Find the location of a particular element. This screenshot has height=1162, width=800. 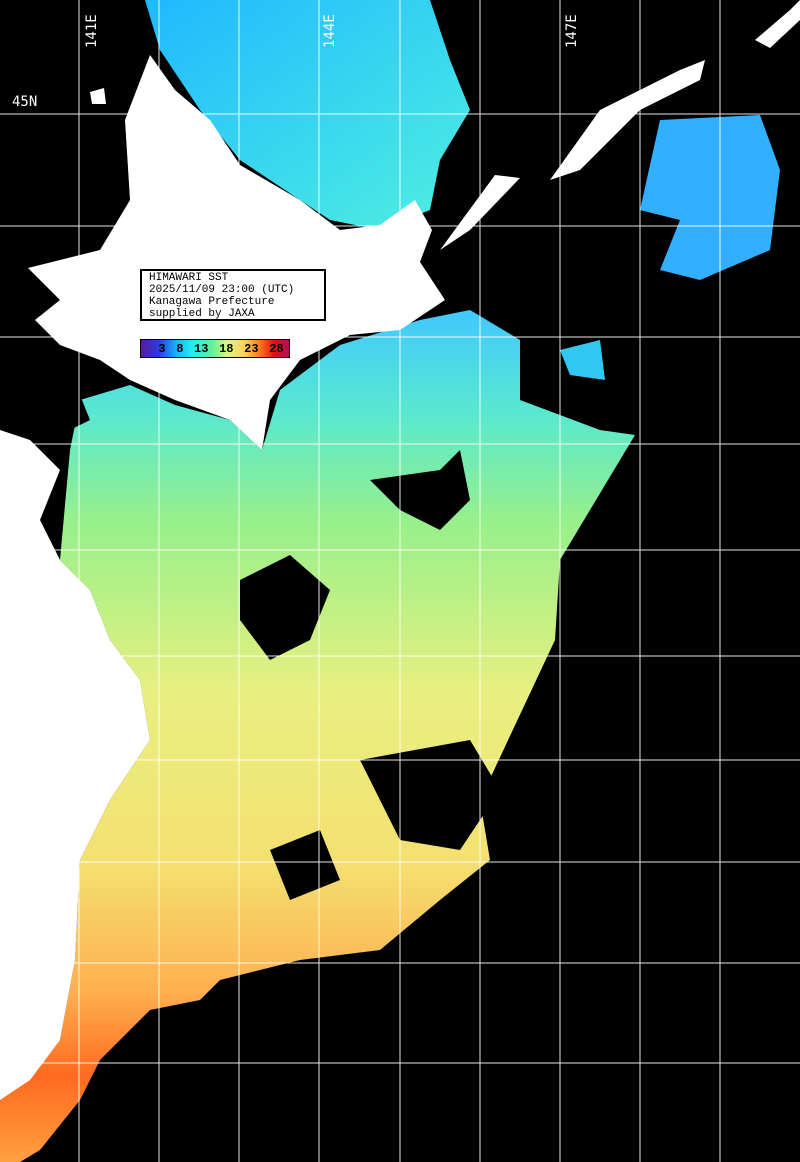

legend-tick: 3 is located at coordinates (162, 348).